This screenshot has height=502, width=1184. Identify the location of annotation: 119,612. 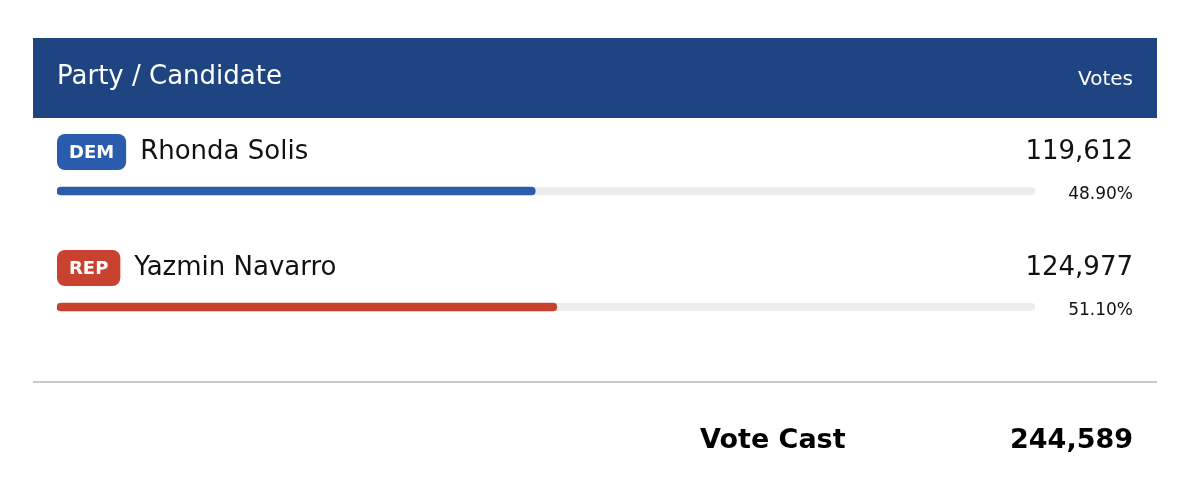
(1079, 149).